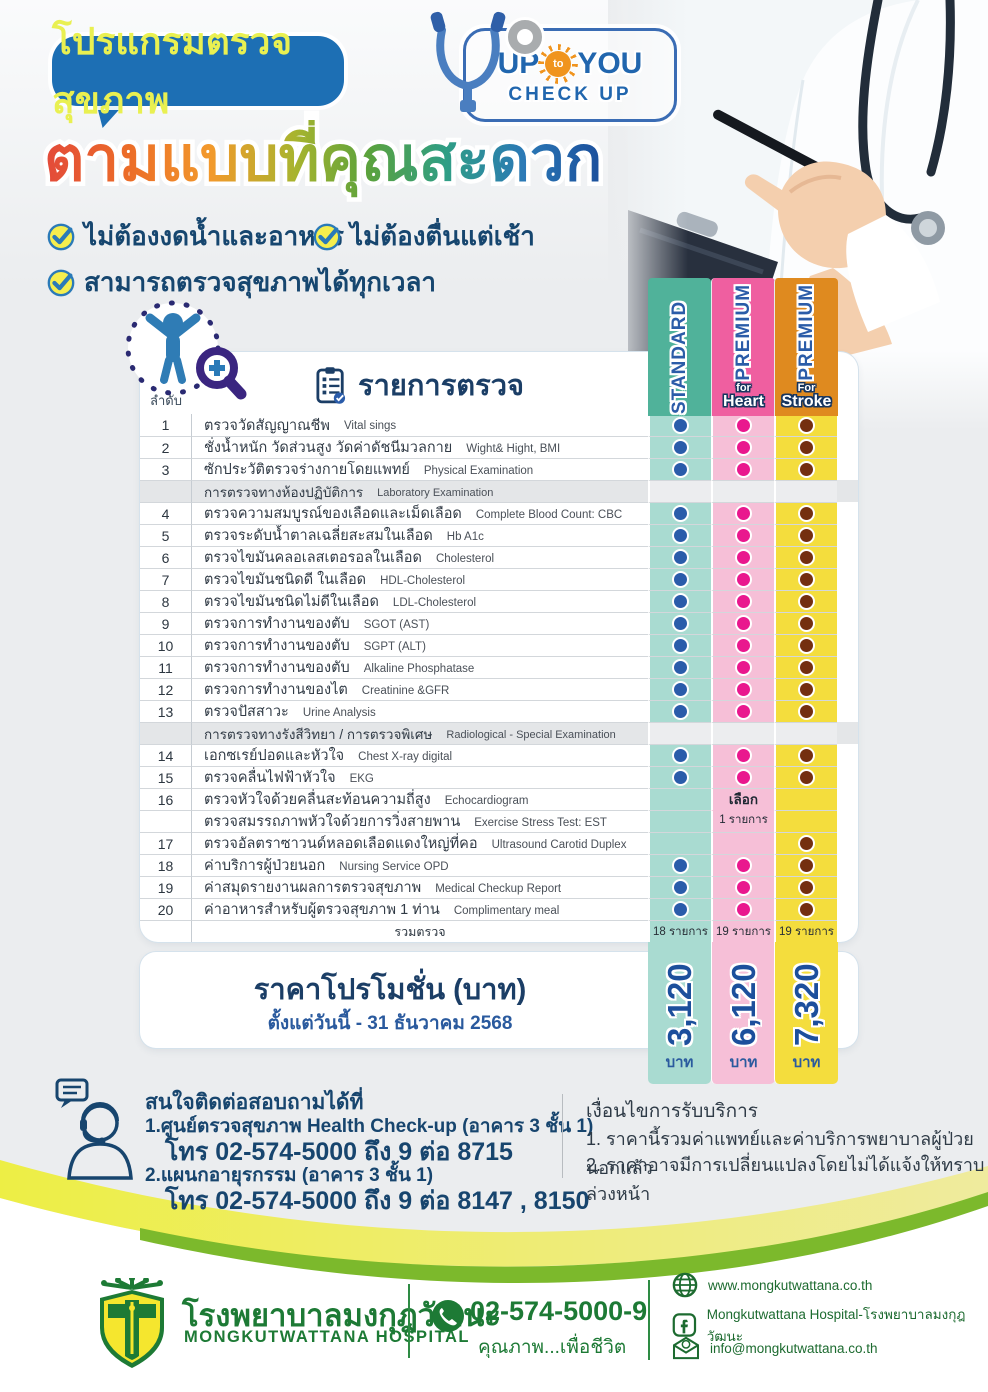  I want to click on row-number: 4, so click(166, 513).